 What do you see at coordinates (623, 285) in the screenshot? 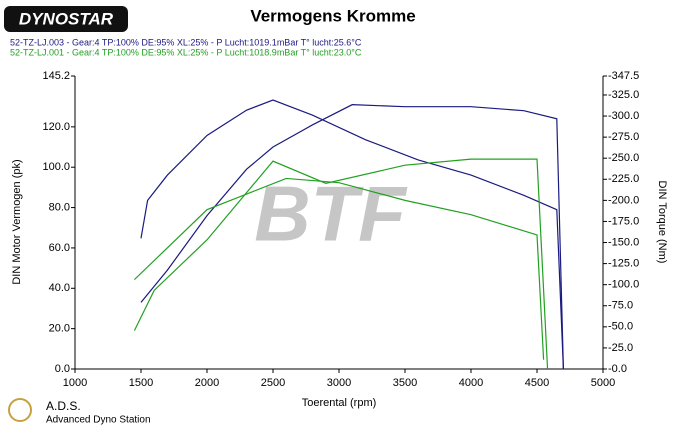
I see `y2-tick-label: -100.0` at bounding box center [623, 285].